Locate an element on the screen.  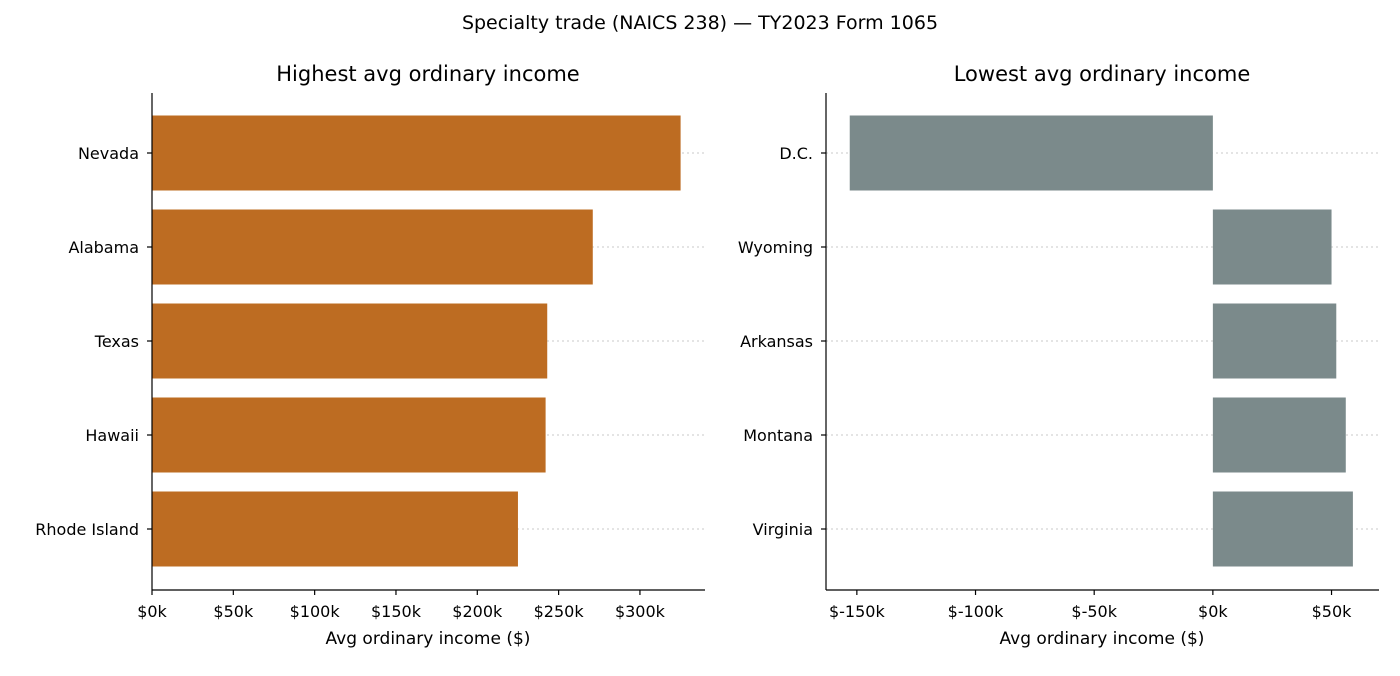
panel-highest-x-ticks: $0k $50k $100k $150k $200k $250k $300k is located at coordinates (401, 605).